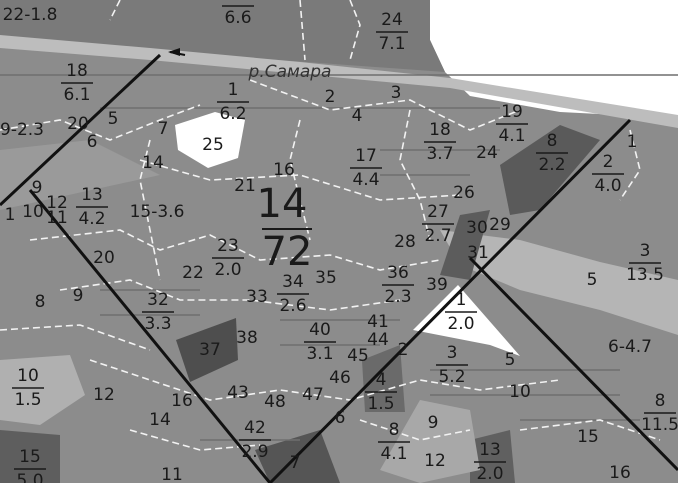 This screenshot has height=483, width=678. I want to click on fraction-top: 15, so click(30, 457).